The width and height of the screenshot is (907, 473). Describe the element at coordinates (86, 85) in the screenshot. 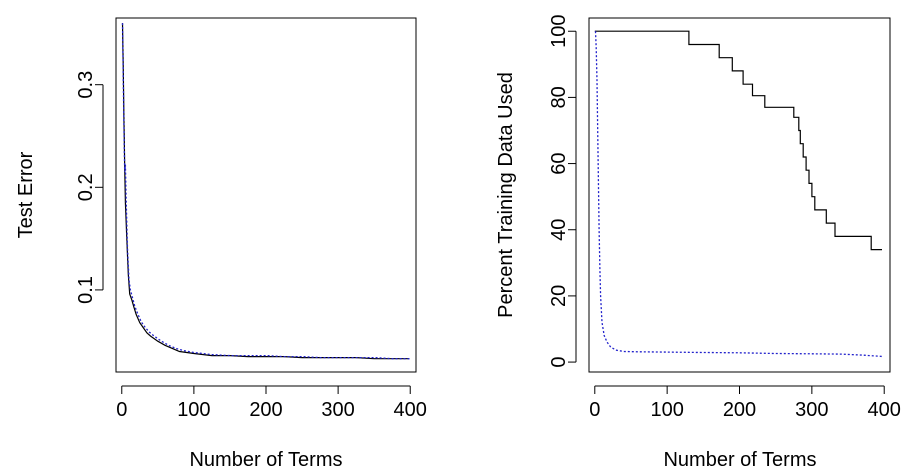

I see `y-tick-label: 0.3` at that location.